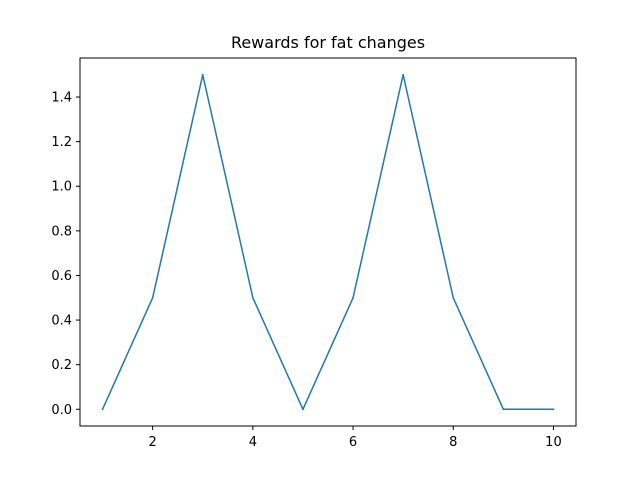 The image size is (640, 484). Describe the element at coordinates (61, 321) in the screenshot. I see `y-tick-label: 0.4` at that location.